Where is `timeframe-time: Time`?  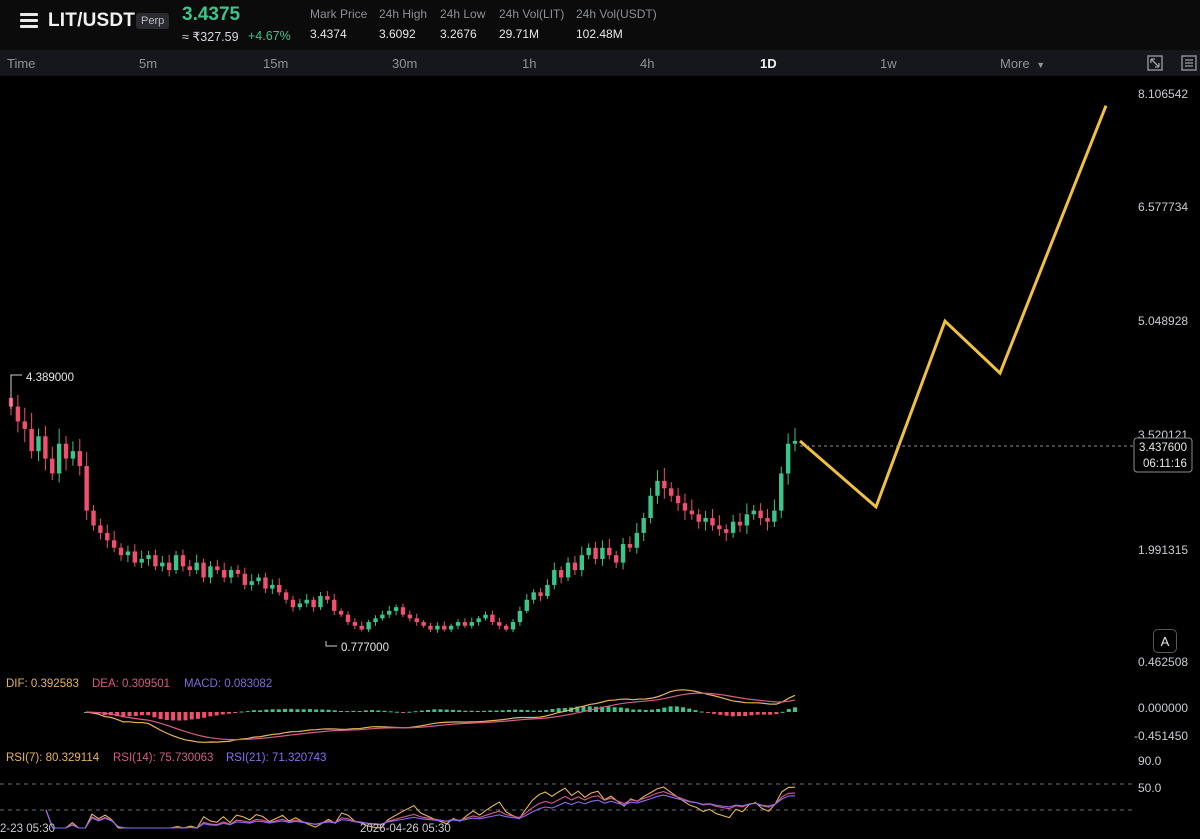 timeframe-time: Time is located at coordinates (21, 63).